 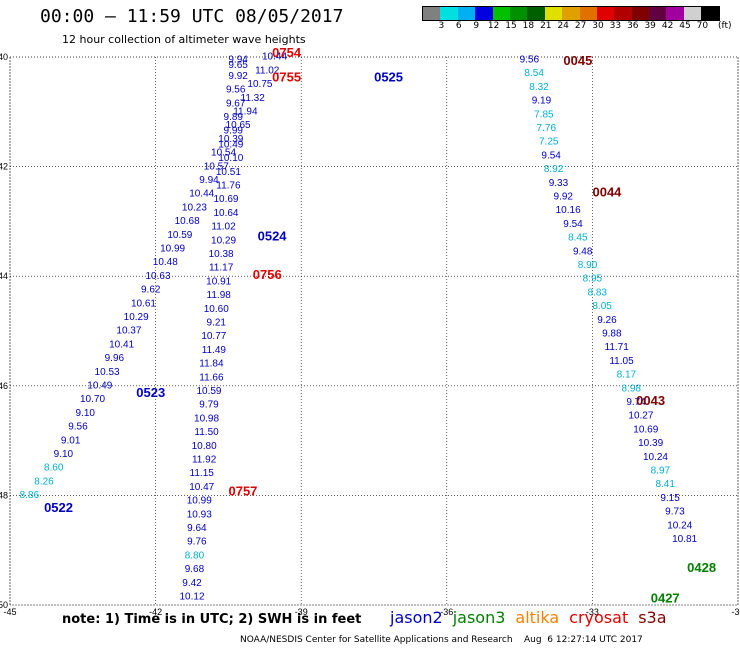 I want to click on data-point: 10.27, so click(x=640, y=416).